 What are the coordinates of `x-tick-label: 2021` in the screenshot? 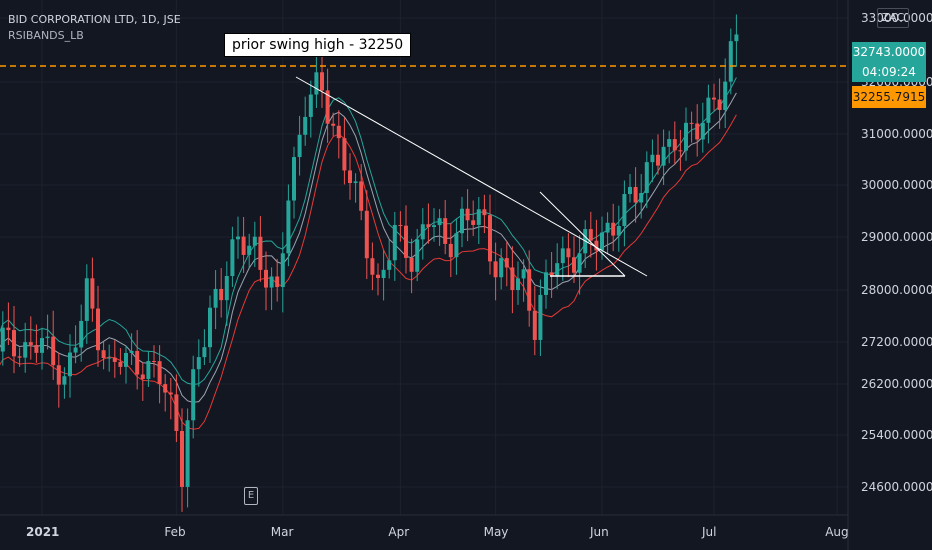 It's located at (42, 532).